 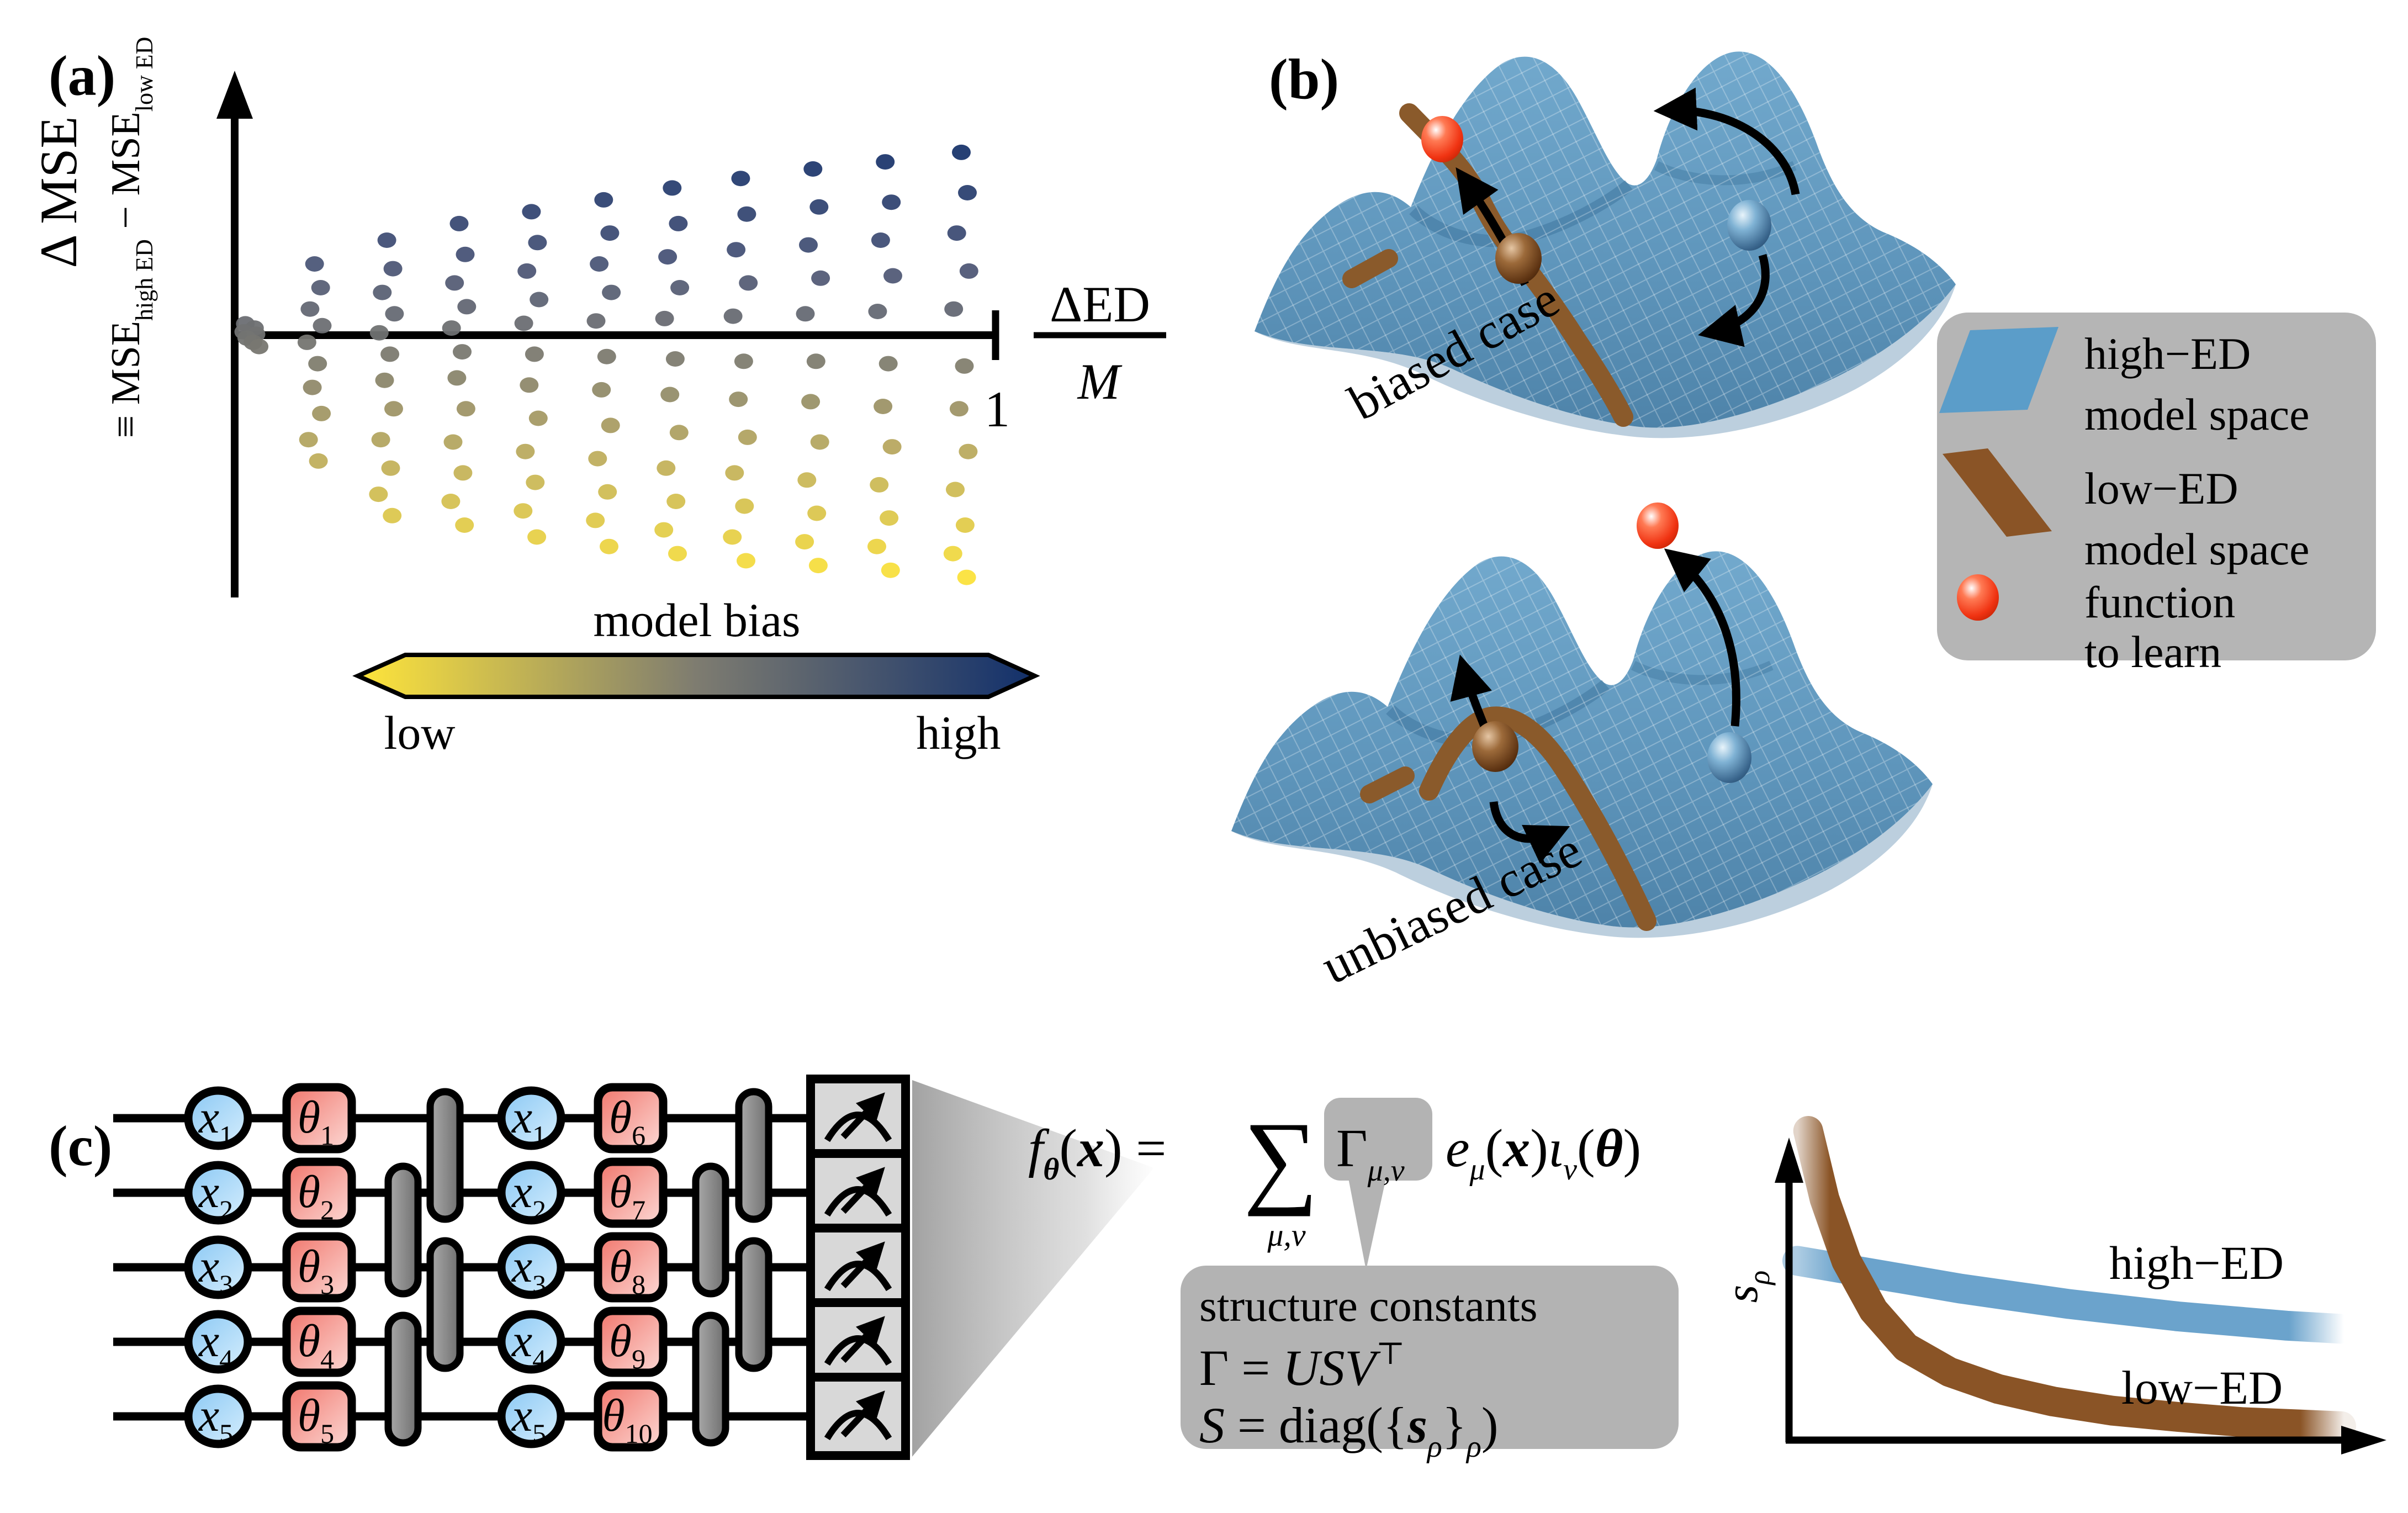 I want to click on curve-low-ed, so click(x=2074, y=1278).